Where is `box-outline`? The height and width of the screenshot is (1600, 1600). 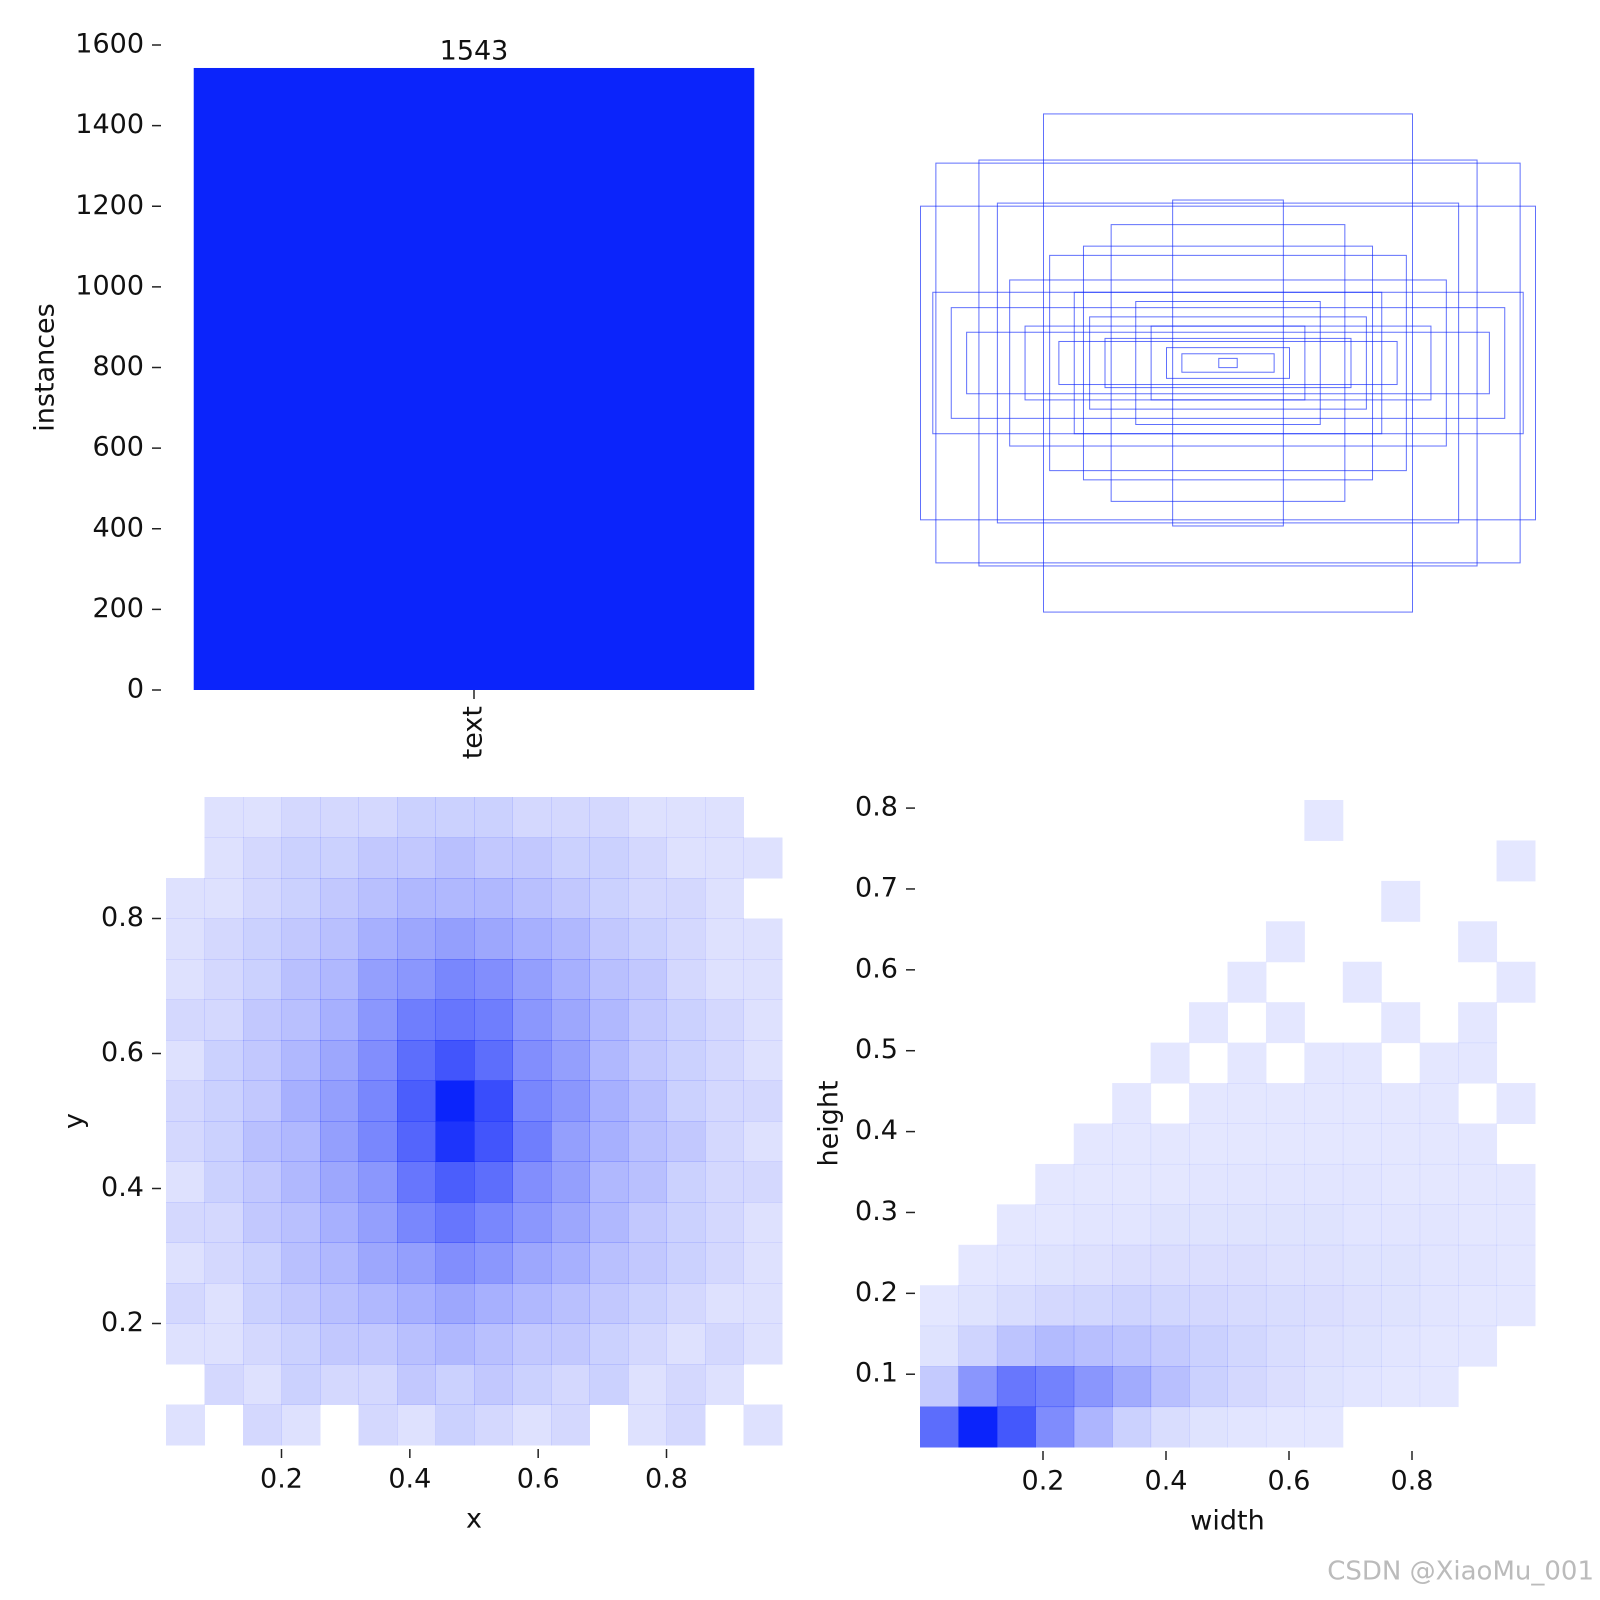
box-outline is located at coordinates (1228, 363).